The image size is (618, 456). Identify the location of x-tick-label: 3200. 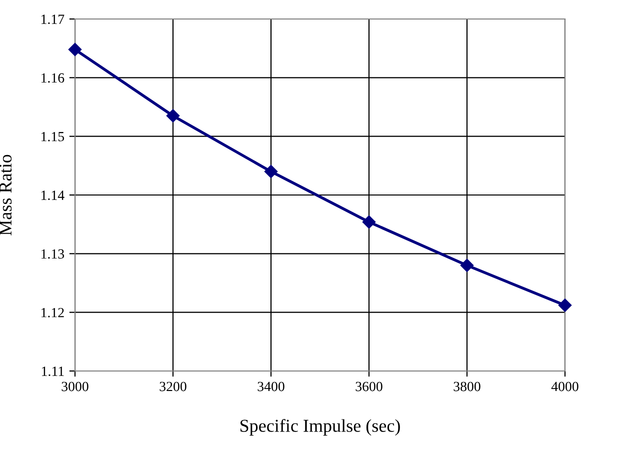
(173, 387).